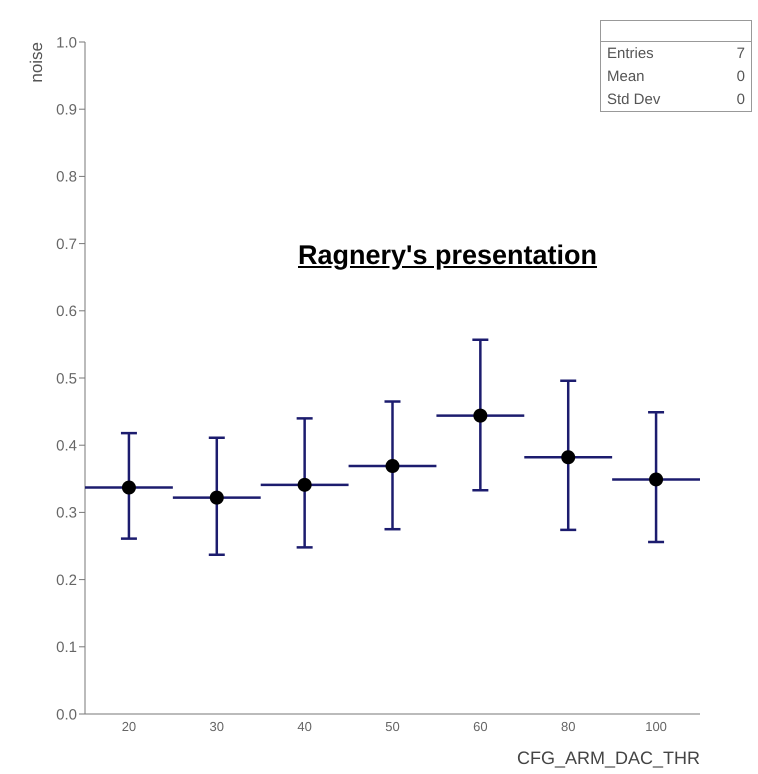  Describe the element at coordinates (66, 244) in the screenshot. I see `y-tick-label: 0.7` at that location.